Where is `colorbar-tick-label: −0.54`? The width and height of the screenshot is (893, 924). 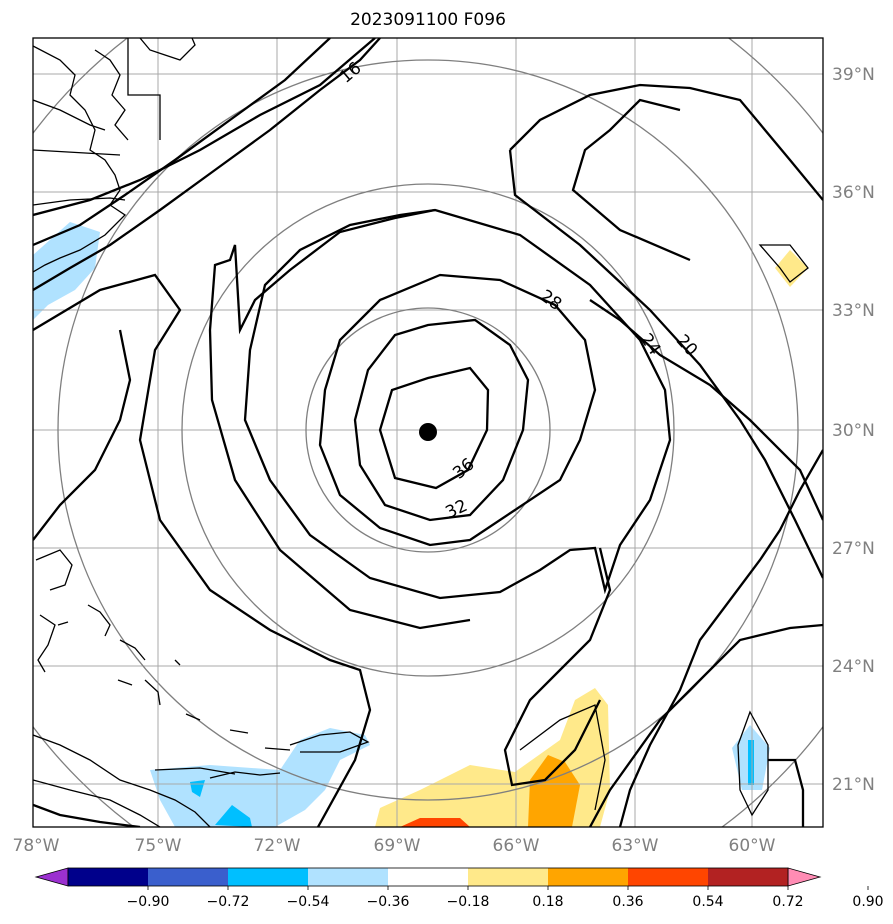
colorbar-tick-label: −0.54 is located at coordinates (308, 902).